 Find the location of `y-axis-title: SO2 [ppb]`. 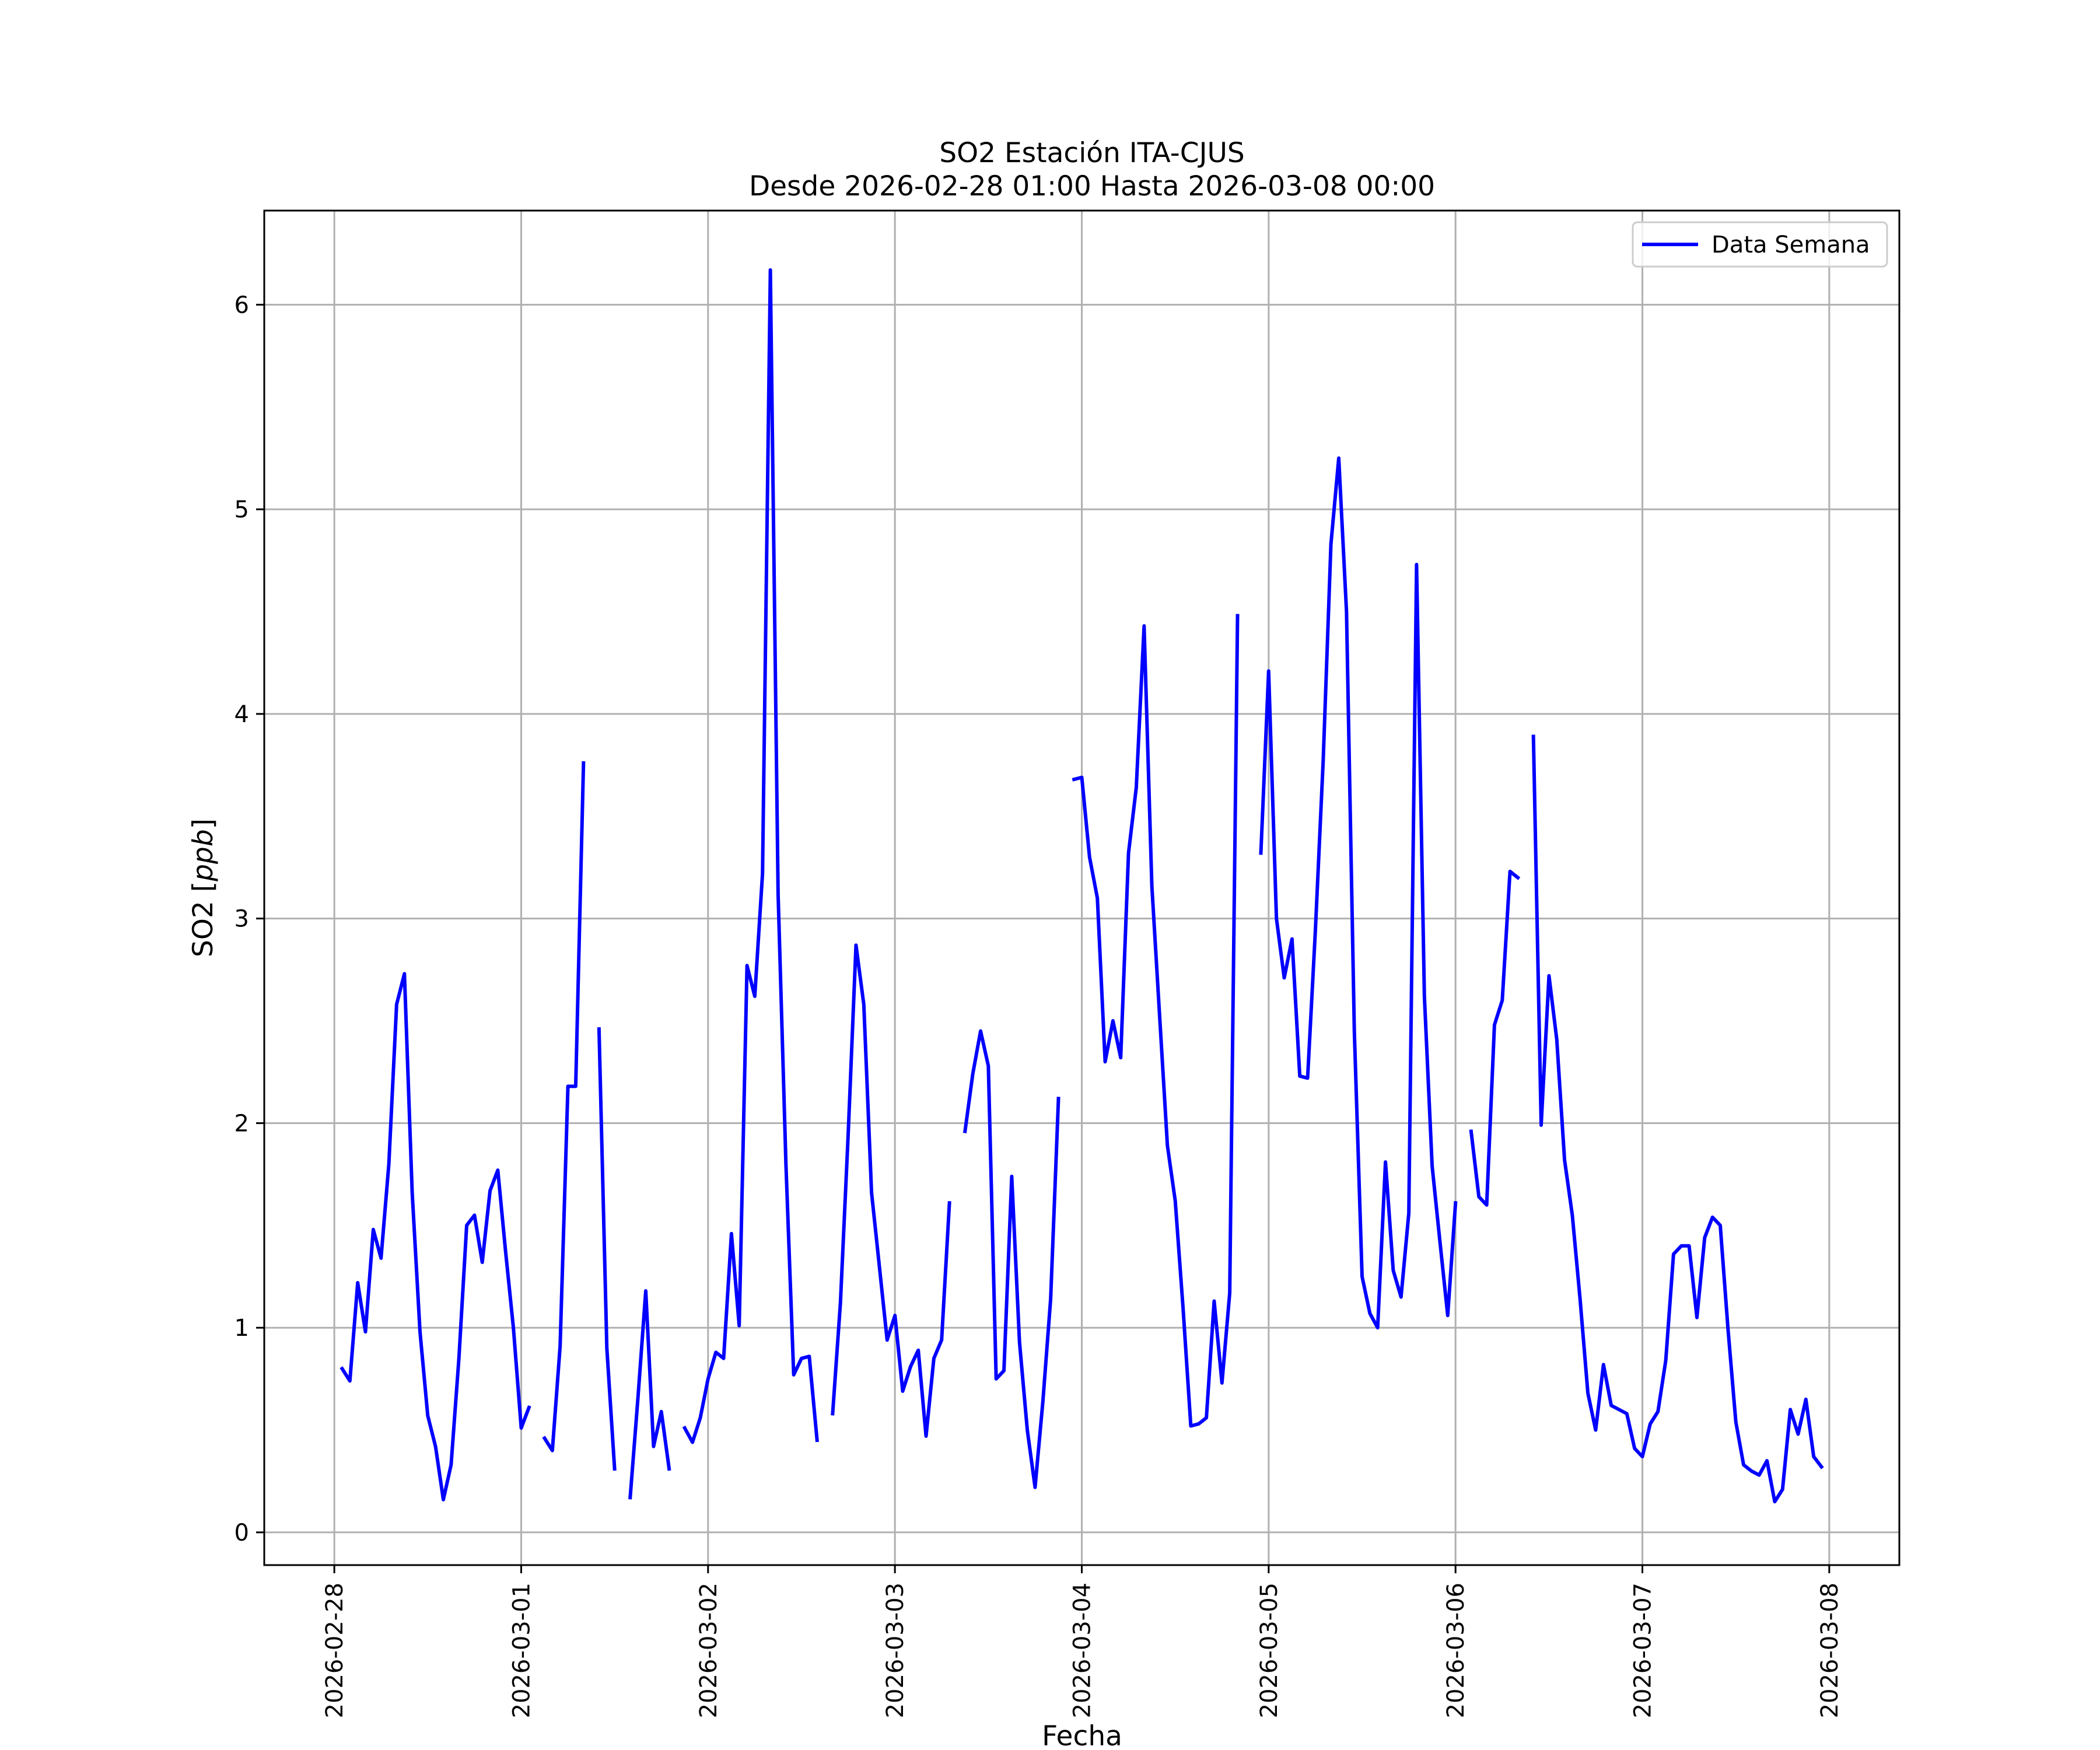

y-axis-title: SO2 [ppb] is located at coordinates (203, 887).